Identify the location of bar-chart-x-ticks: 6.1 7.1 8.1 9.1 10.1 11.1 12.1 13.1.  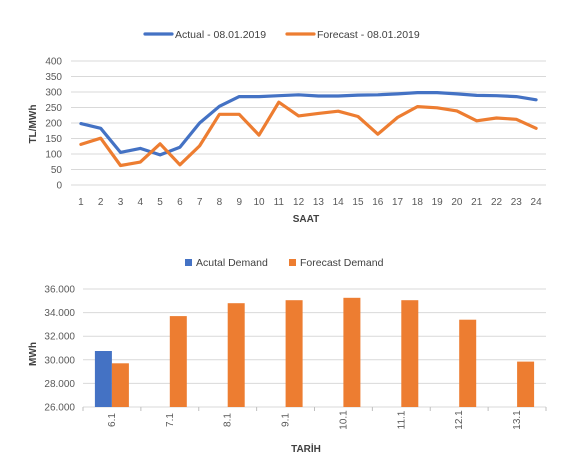
(314, 418).